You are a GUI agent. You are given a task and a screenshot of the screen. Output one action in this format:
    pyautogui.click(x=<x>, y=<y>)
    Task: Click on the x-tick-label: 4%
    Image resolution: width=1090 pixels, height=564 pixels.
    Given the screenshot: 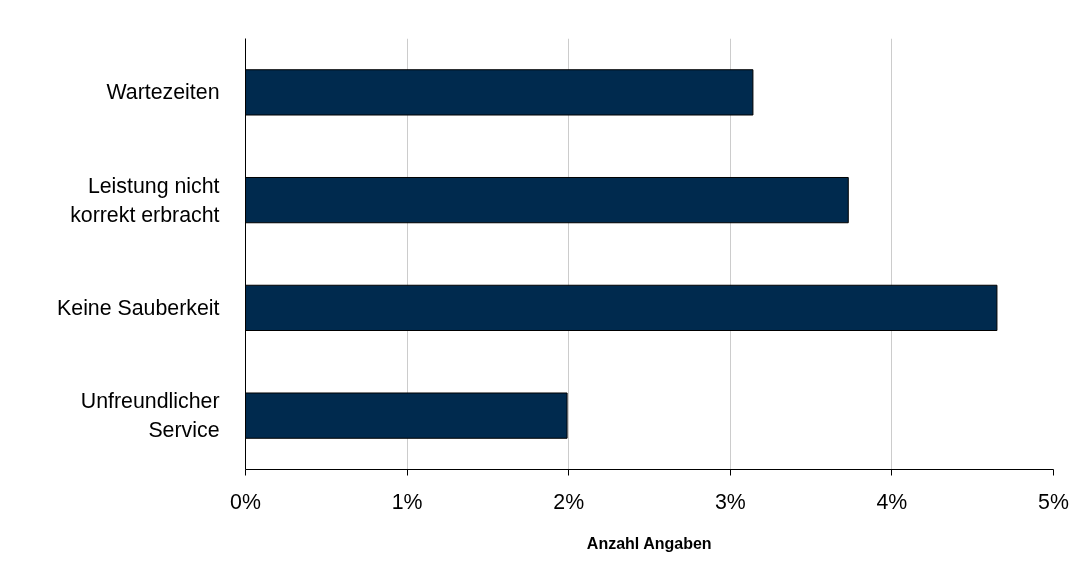 What is the action you would take?
    pyautogui.click(x=892, y=501)
    